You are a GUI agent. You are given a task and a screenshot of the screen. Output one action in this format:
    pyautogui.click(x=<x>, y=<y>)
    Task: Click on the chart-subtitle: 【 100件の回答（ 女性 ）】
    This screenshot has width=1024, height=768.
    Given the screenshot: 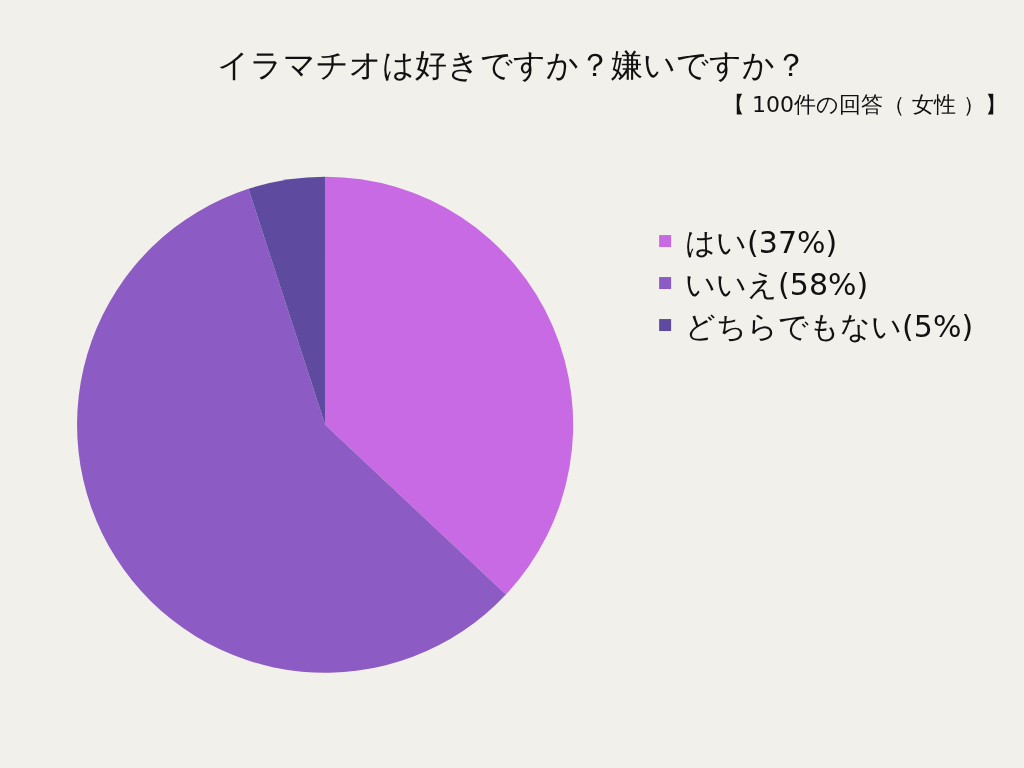 What is the action you would take?
    pyautogui.click(x=865, y=104)
    